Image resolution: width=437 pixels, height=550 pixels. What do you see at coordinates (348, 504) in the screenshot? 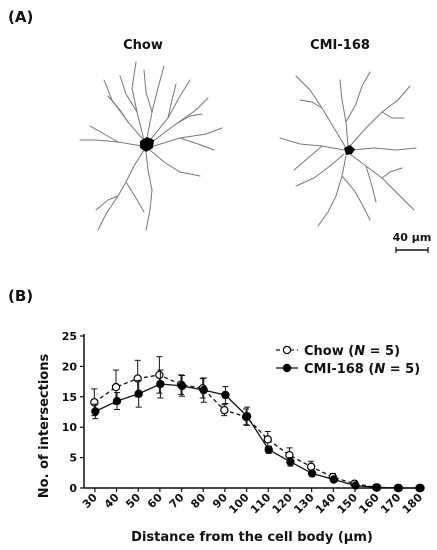
I see `x-tick-label: 150` at bounding box center [348, 504].